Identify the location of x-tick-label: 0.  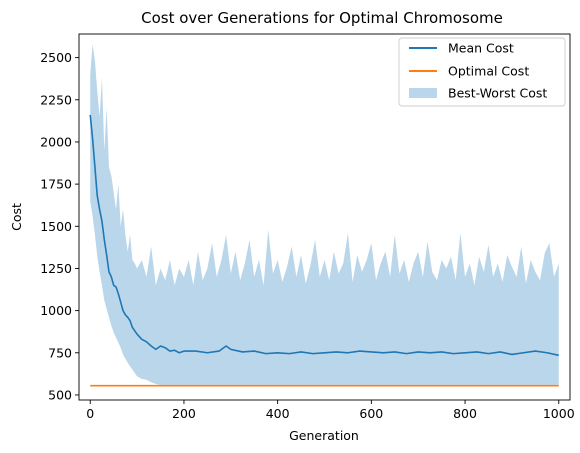
(90, 413).